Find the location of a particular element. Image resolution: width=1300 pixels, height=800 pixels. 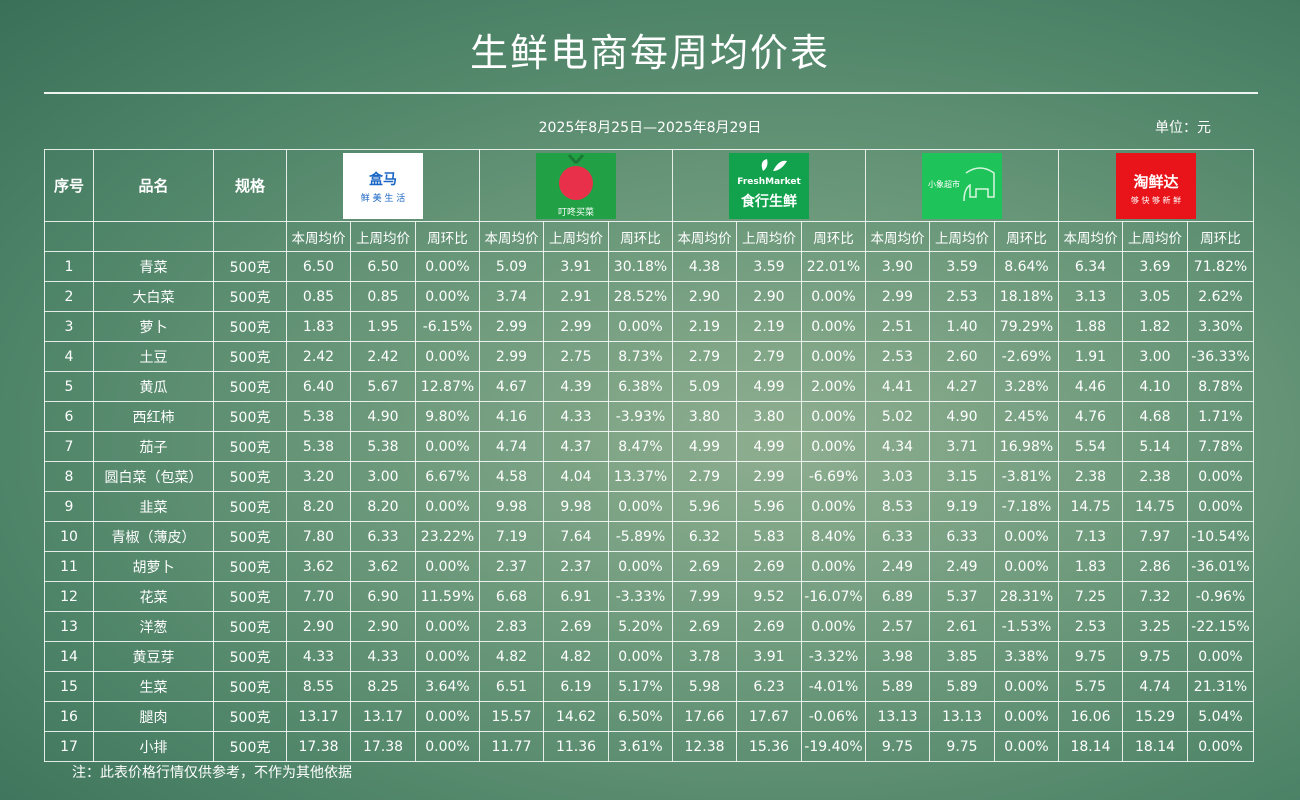

price-cell: 28.31% is located at coordinates (1026, 596).